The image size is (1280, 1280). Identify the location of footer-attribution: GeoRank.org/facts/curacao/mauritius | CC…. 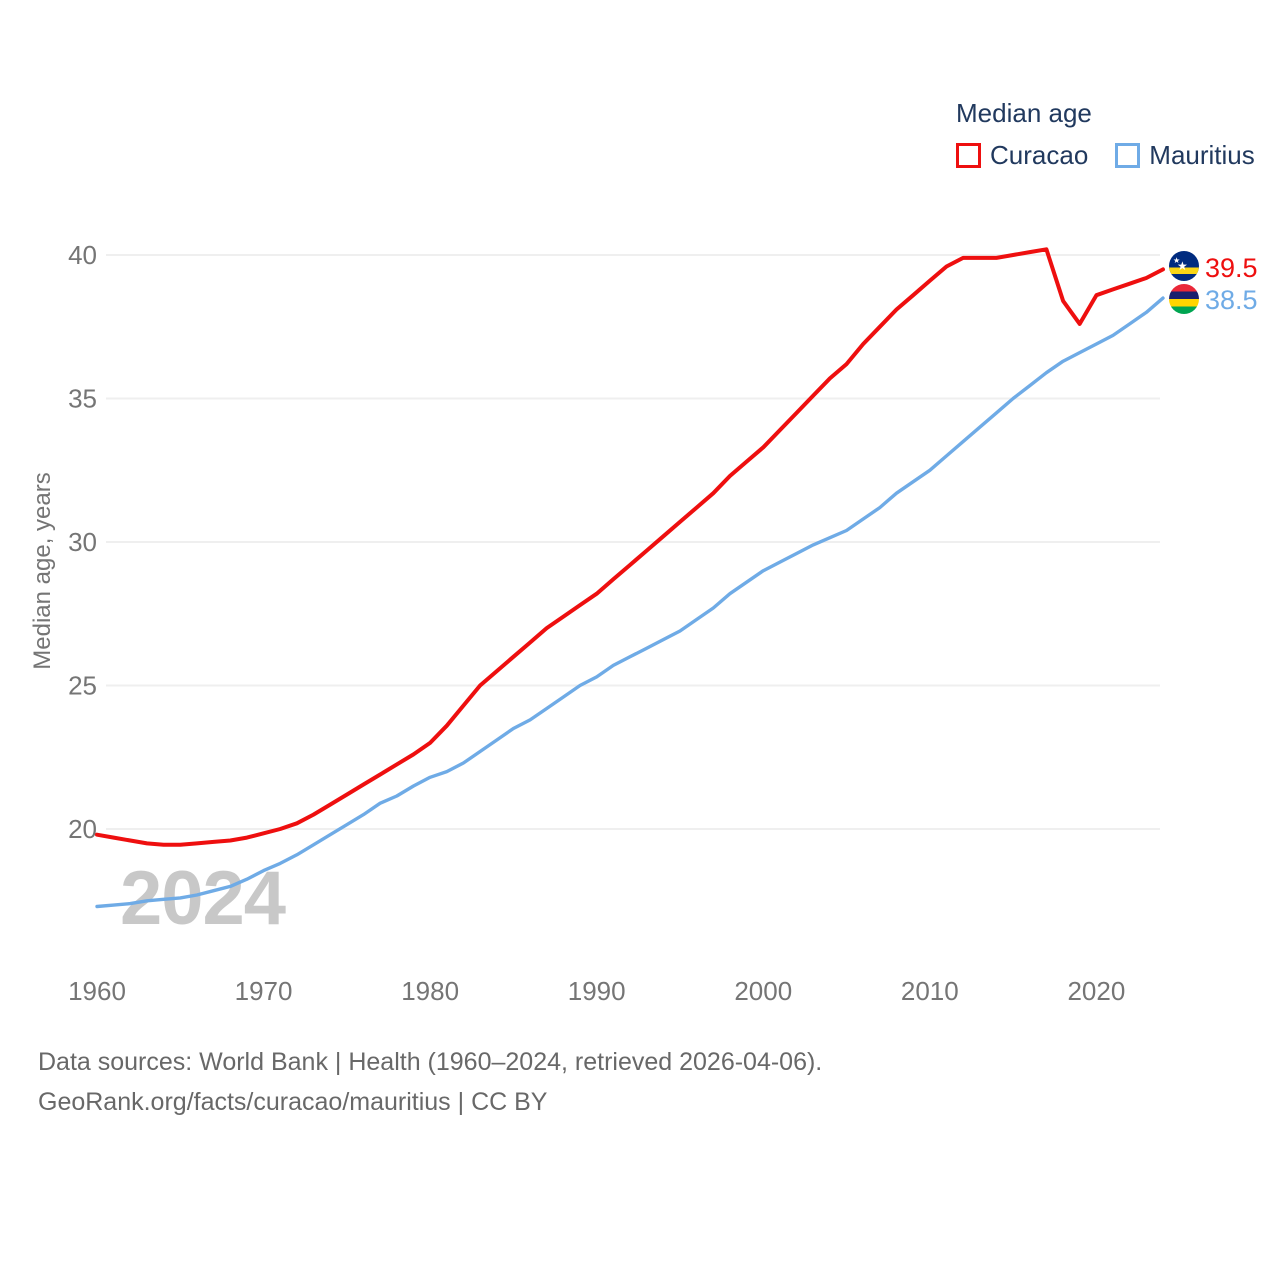
(293, 1102).